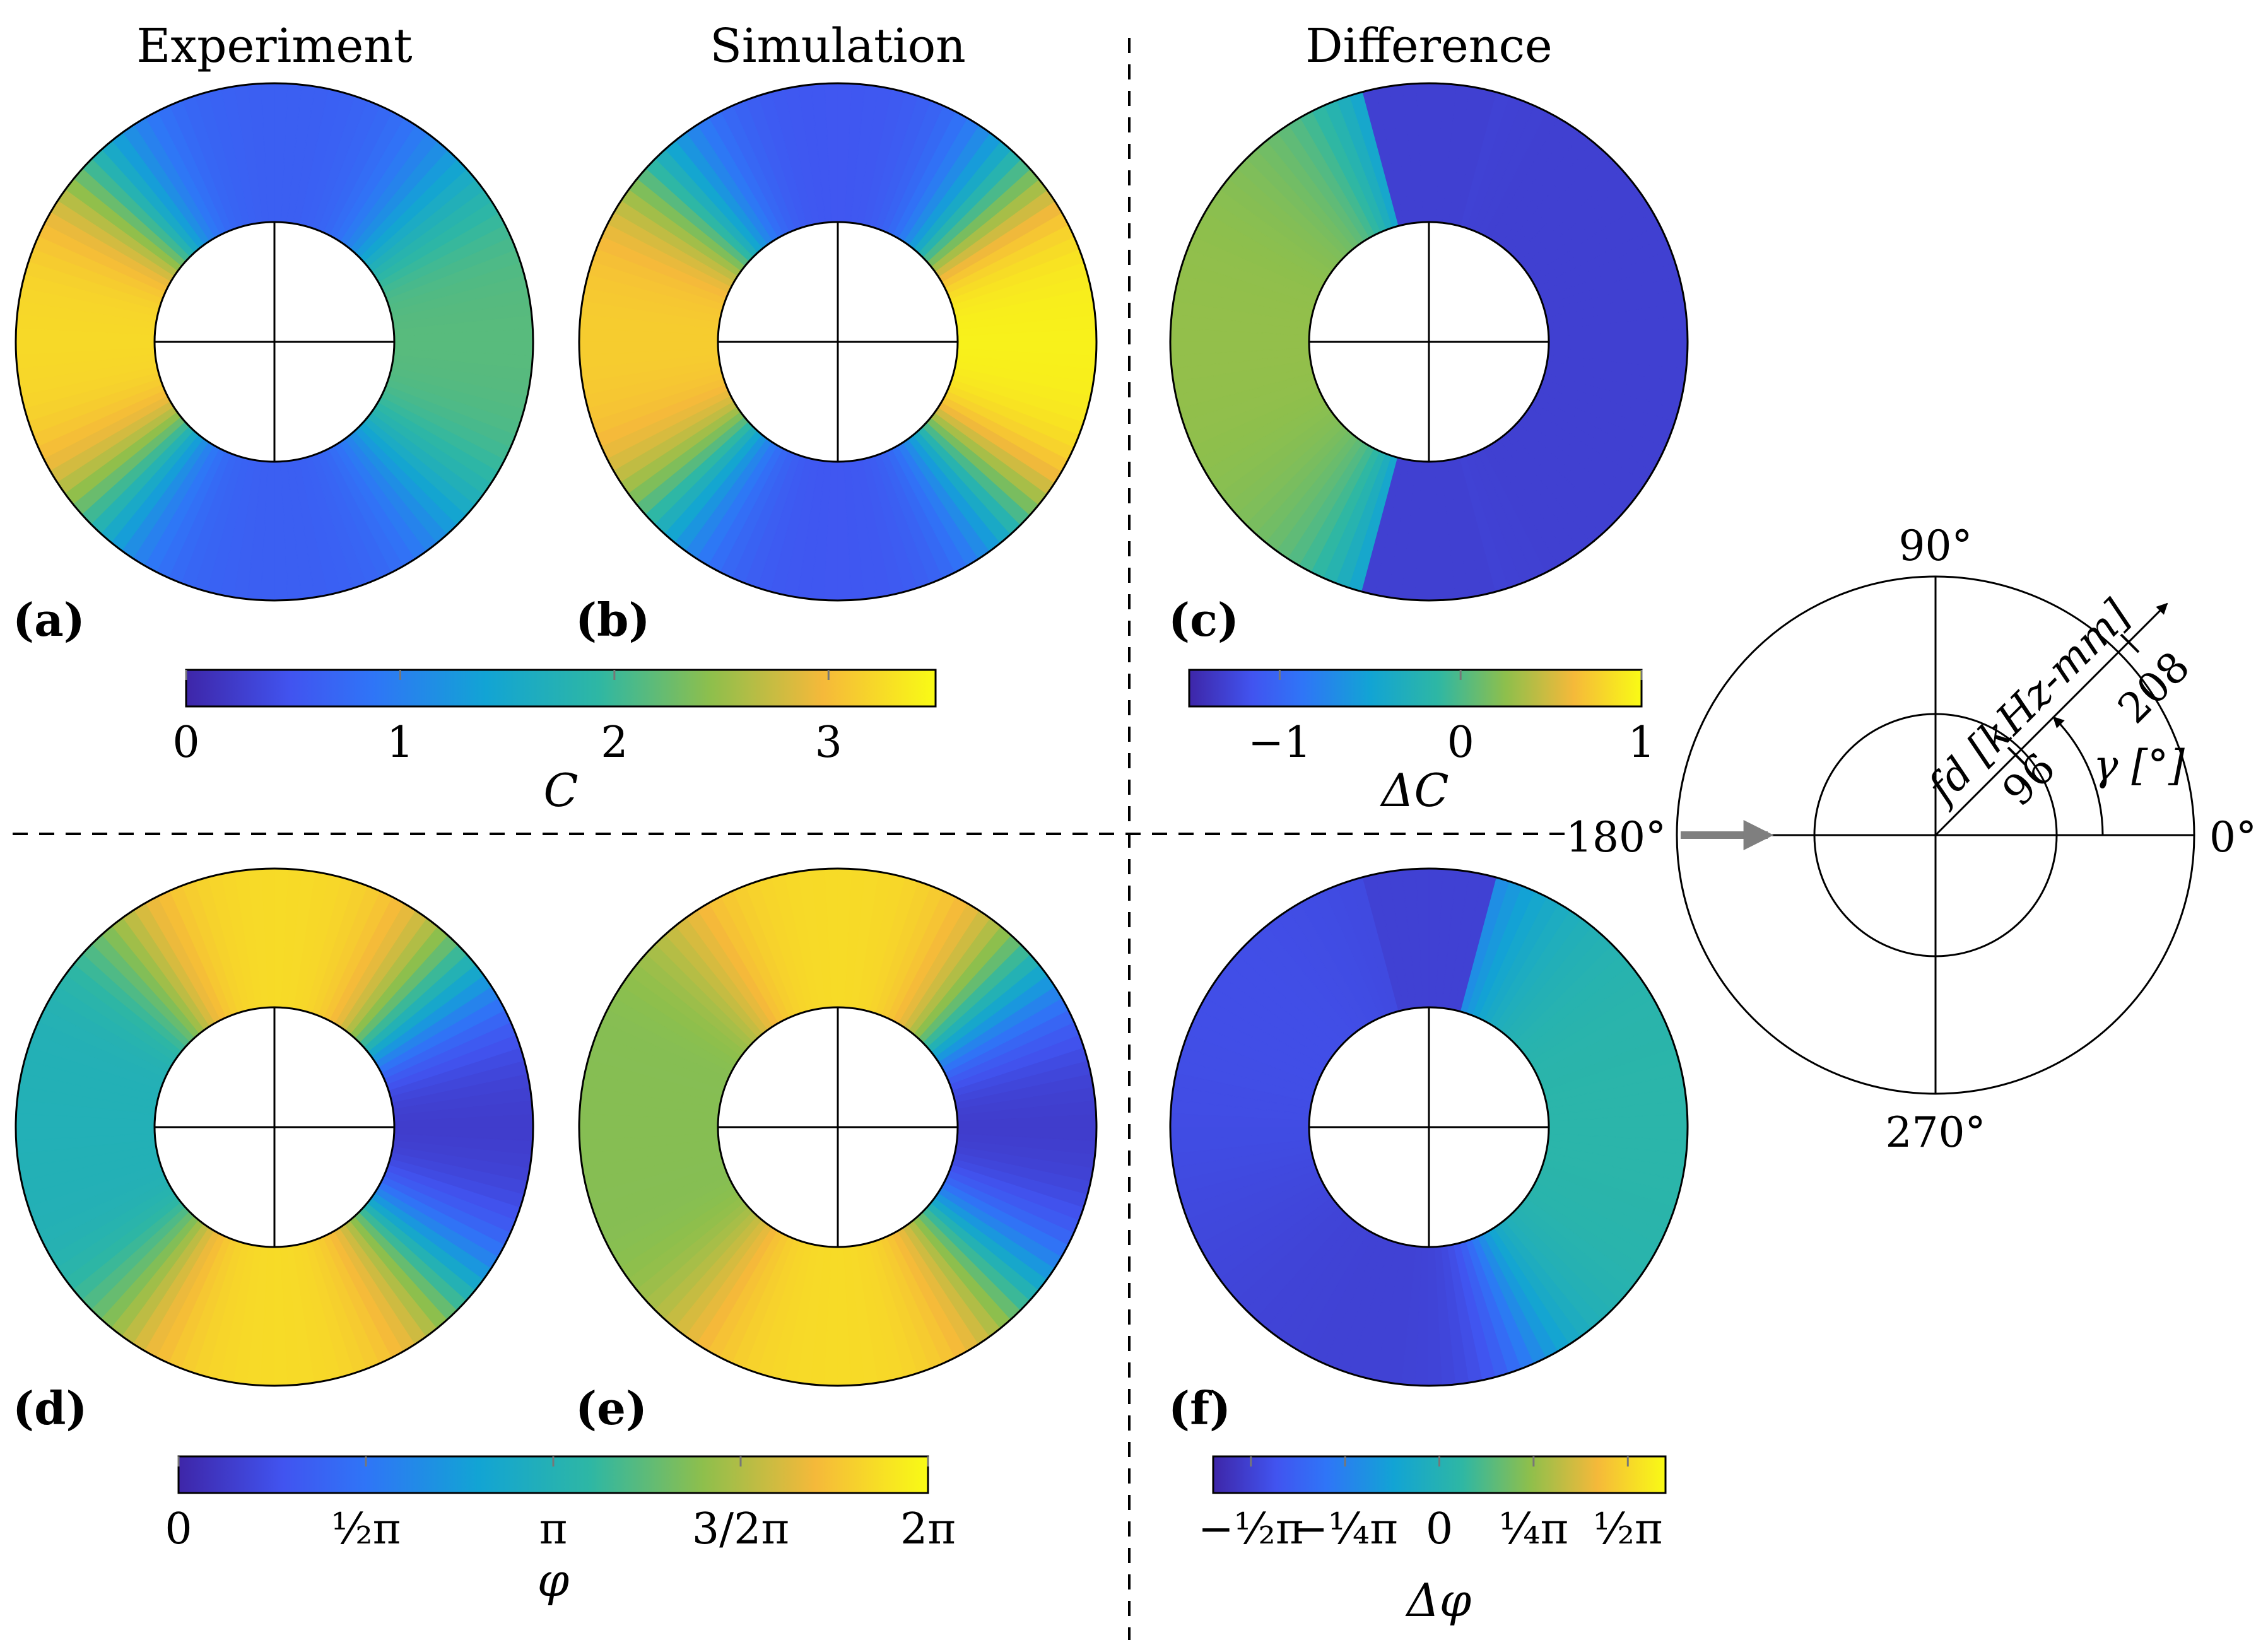  I want to click on colorbar-phi: 0 ½π π 3/2π 2π φ, so click(560, 1531).